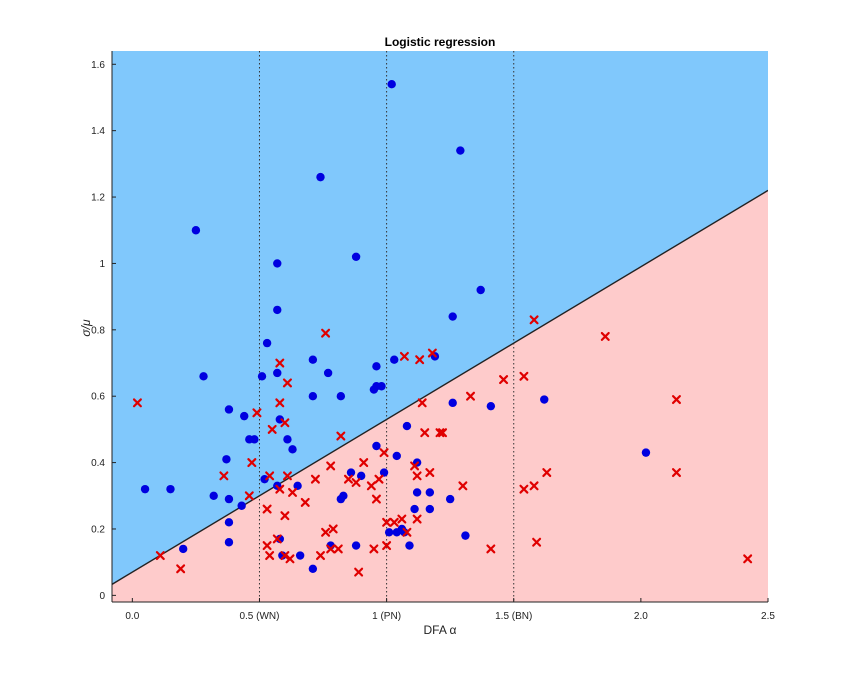 The width and height of the screenshot is (850, 678). Describe the element at coordinates (443, 610) in the screenshot. I see `x-axis: 0.0 0.5 (WN) 1 (PN) 1.5 (BN) 2.0 2.5` at that location.